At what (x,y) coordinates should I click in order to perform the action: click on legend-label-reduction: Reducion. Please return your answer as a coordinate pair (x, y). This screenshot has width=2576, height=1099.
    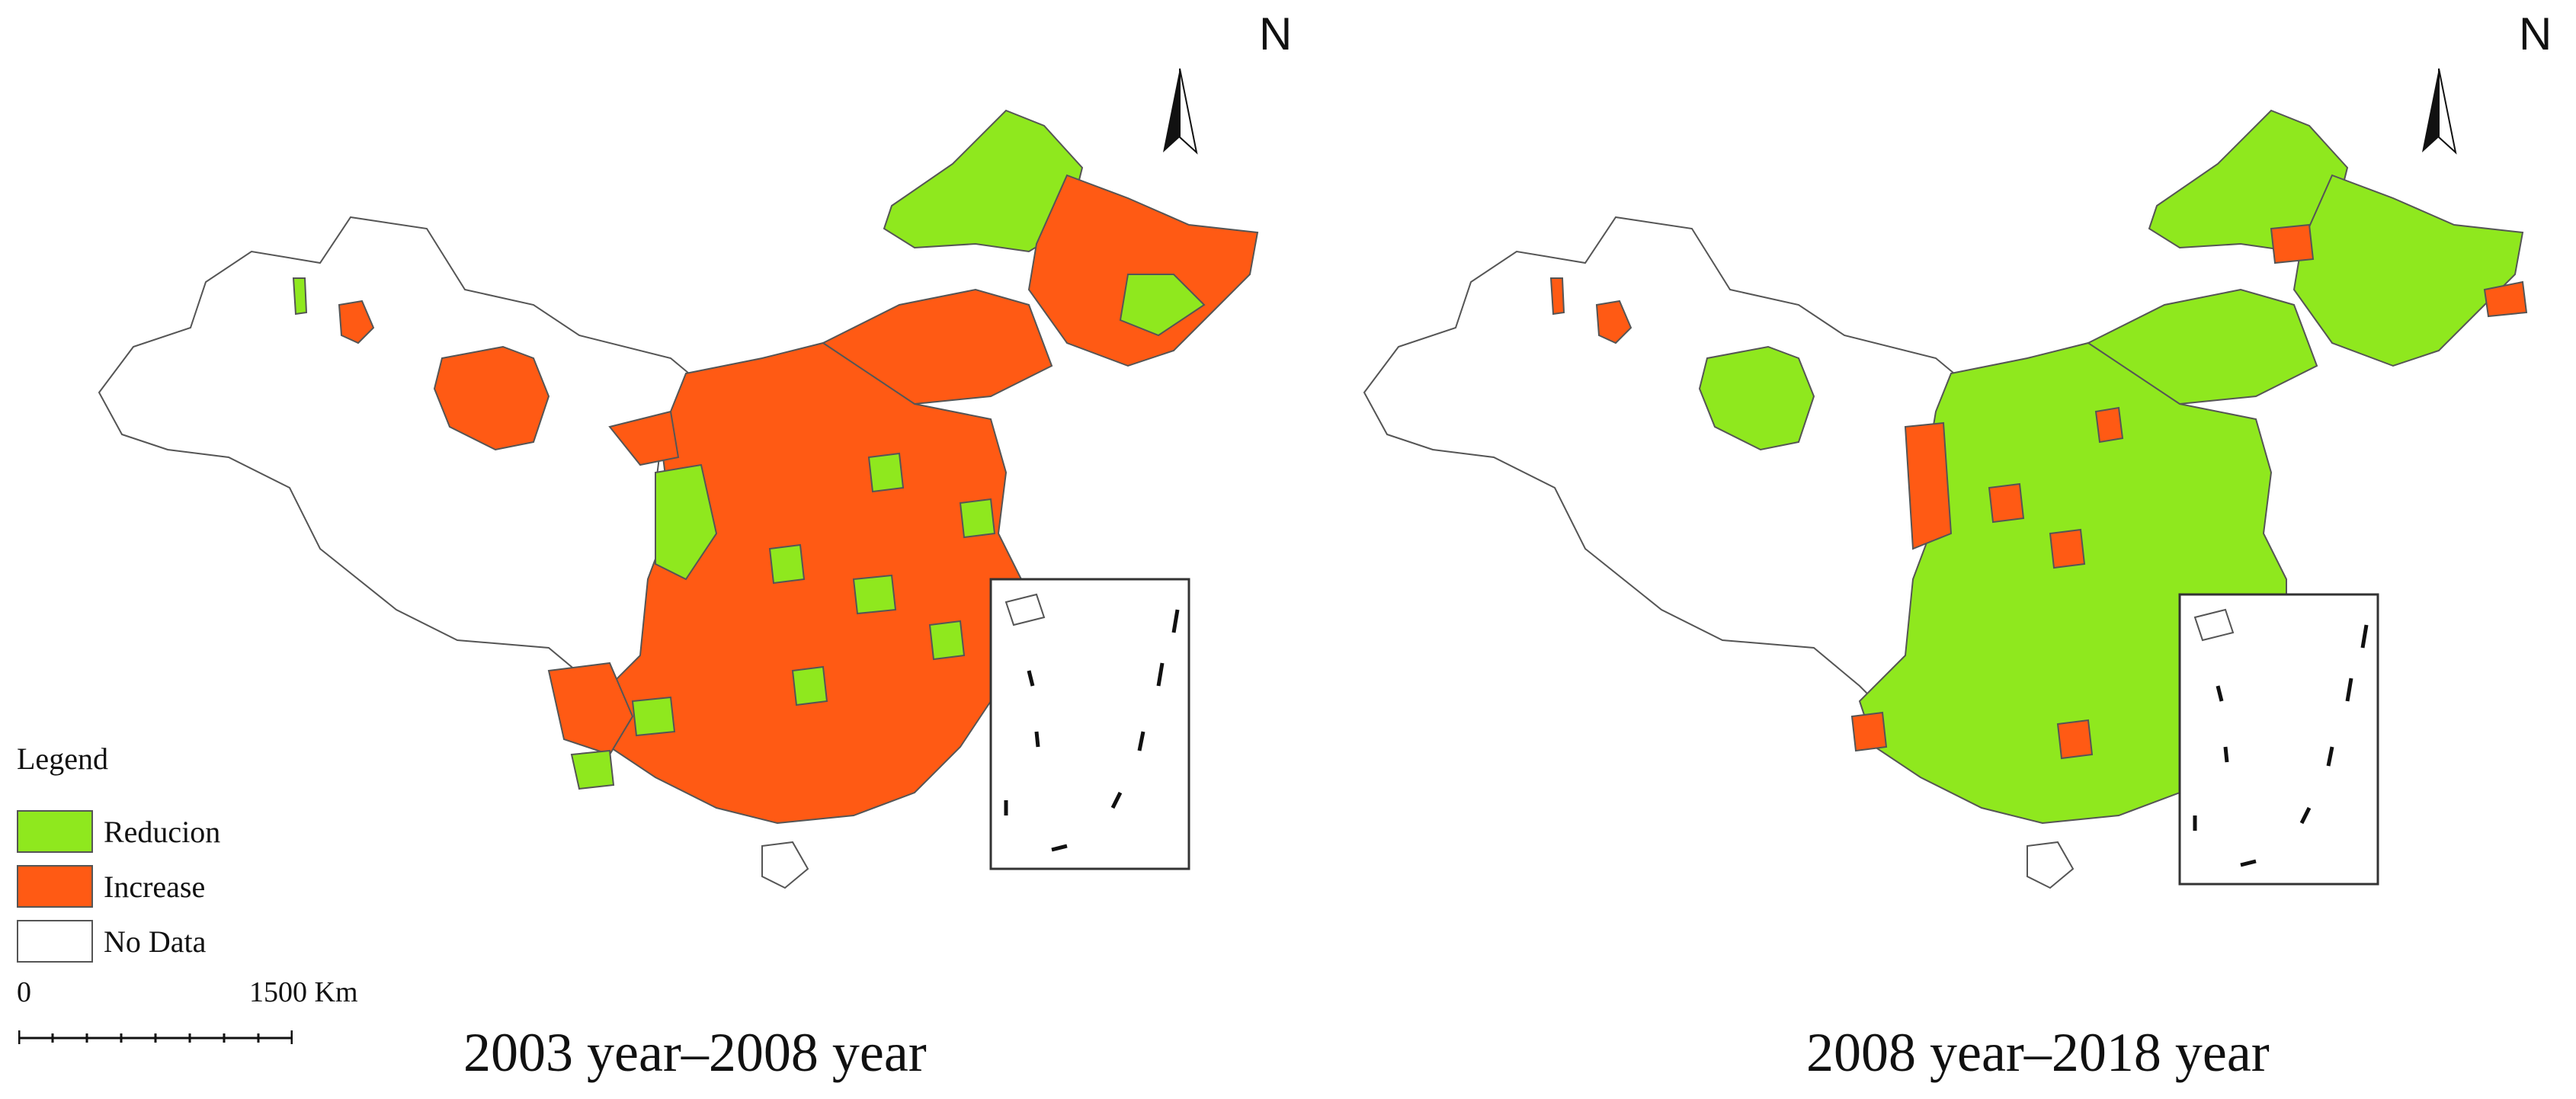
    Looking at the image, I should click on (162, 831).